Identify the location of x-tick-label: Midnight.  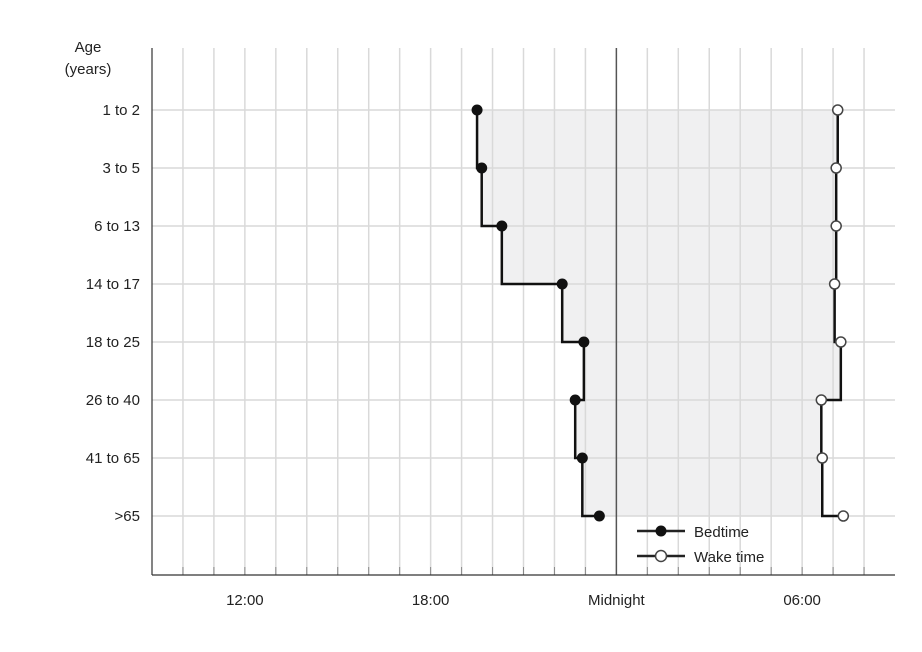
(617, 600).